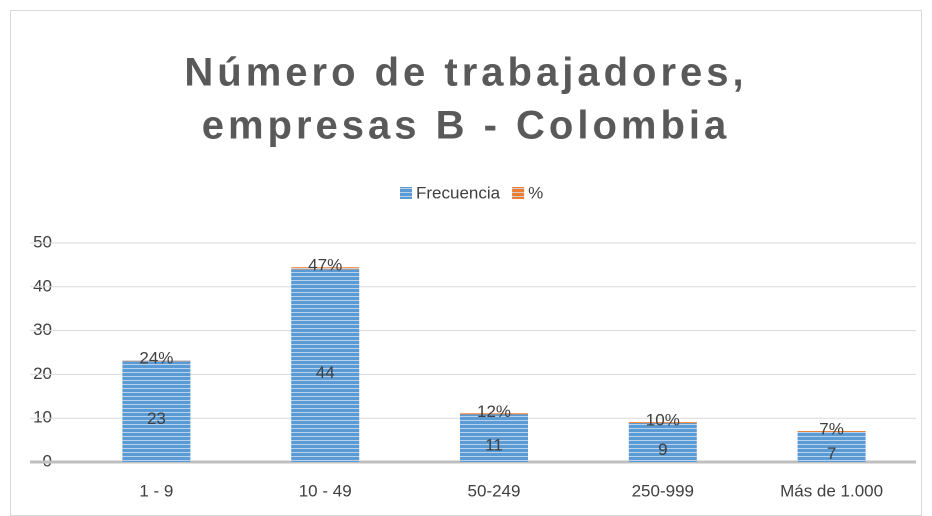 This screenshot has width=932, height=516. Describe the element at coordinates (156, 418) in the screenshot. I see `data-label: 23` at that location.